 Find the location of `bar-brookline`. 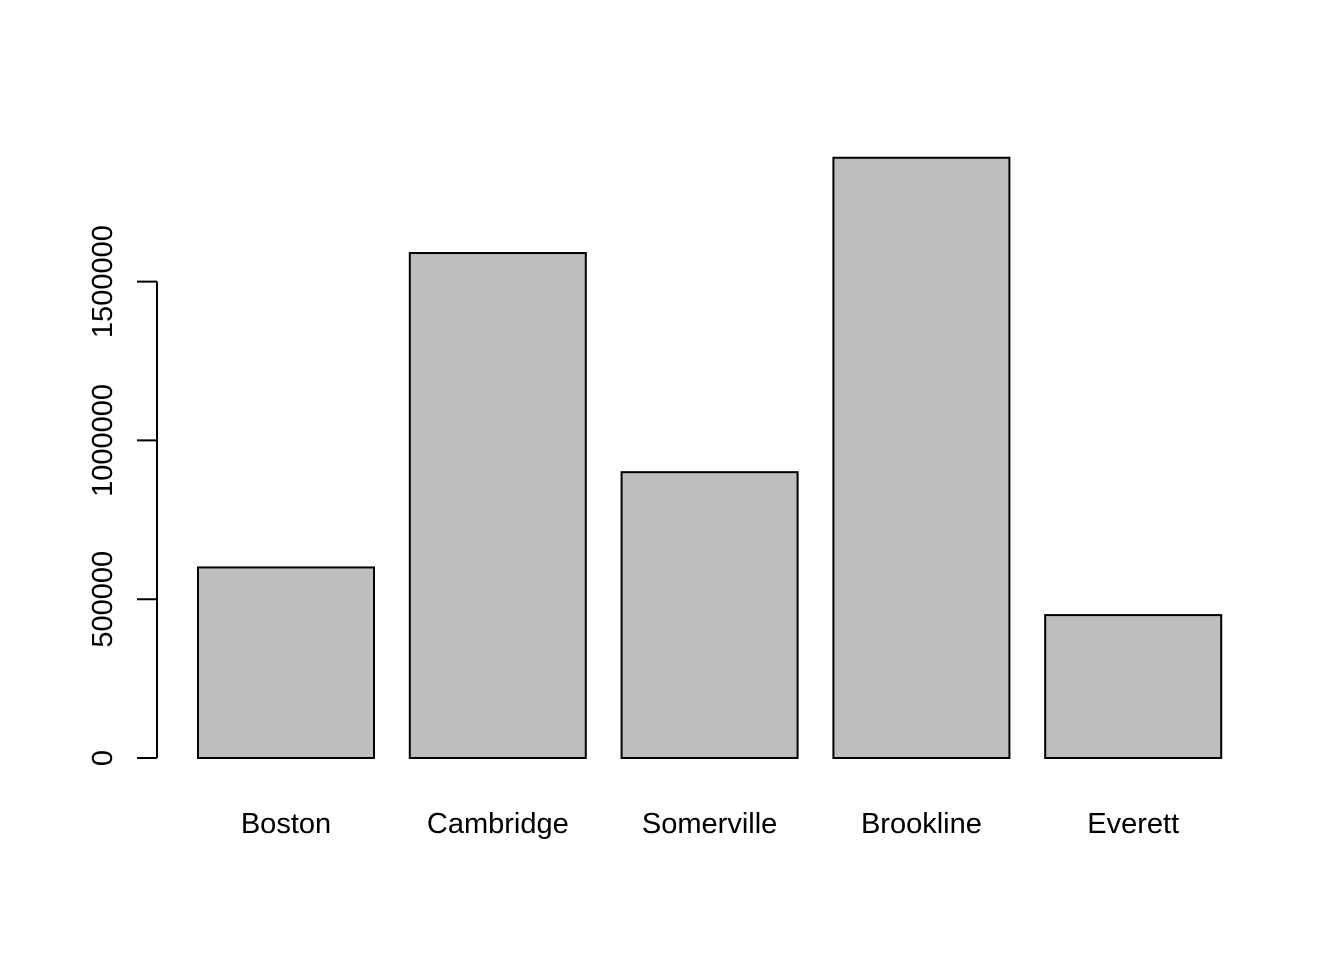

bar-brookline is located at coordinates (921, 458).